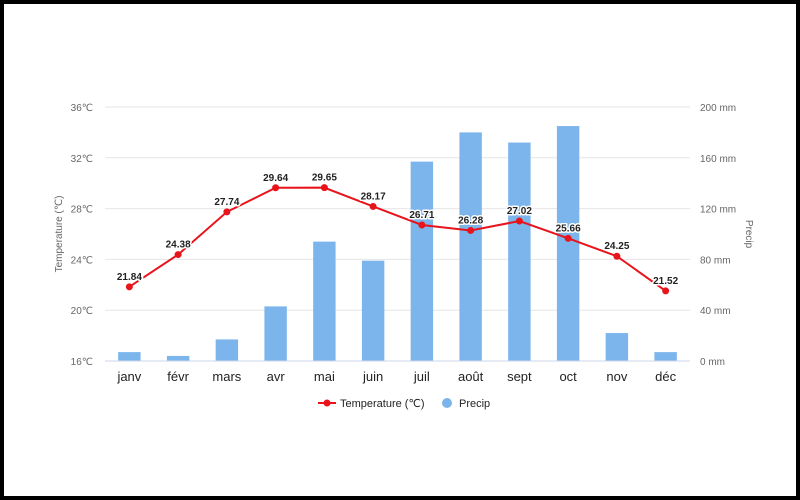  What do you see at coordinates (129, 277) in the screenshot?
I see `temperature-data-label: 21.84` at bounding box center [129, 277].